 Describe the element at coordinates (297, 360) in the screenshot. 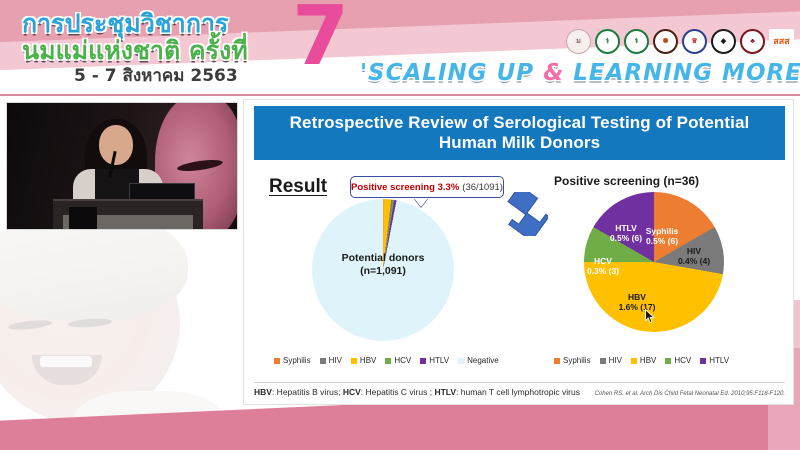

I see `legend-label-syphilis: Syphilis` at that location.